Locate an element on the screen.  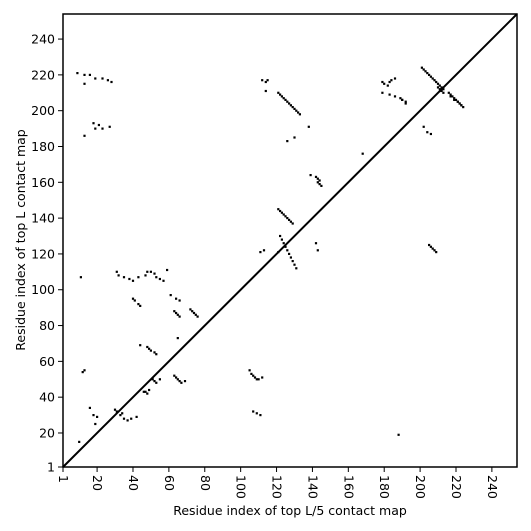
y-axis-label: Residue index of top L contact map is located at coordinates (20, 239).